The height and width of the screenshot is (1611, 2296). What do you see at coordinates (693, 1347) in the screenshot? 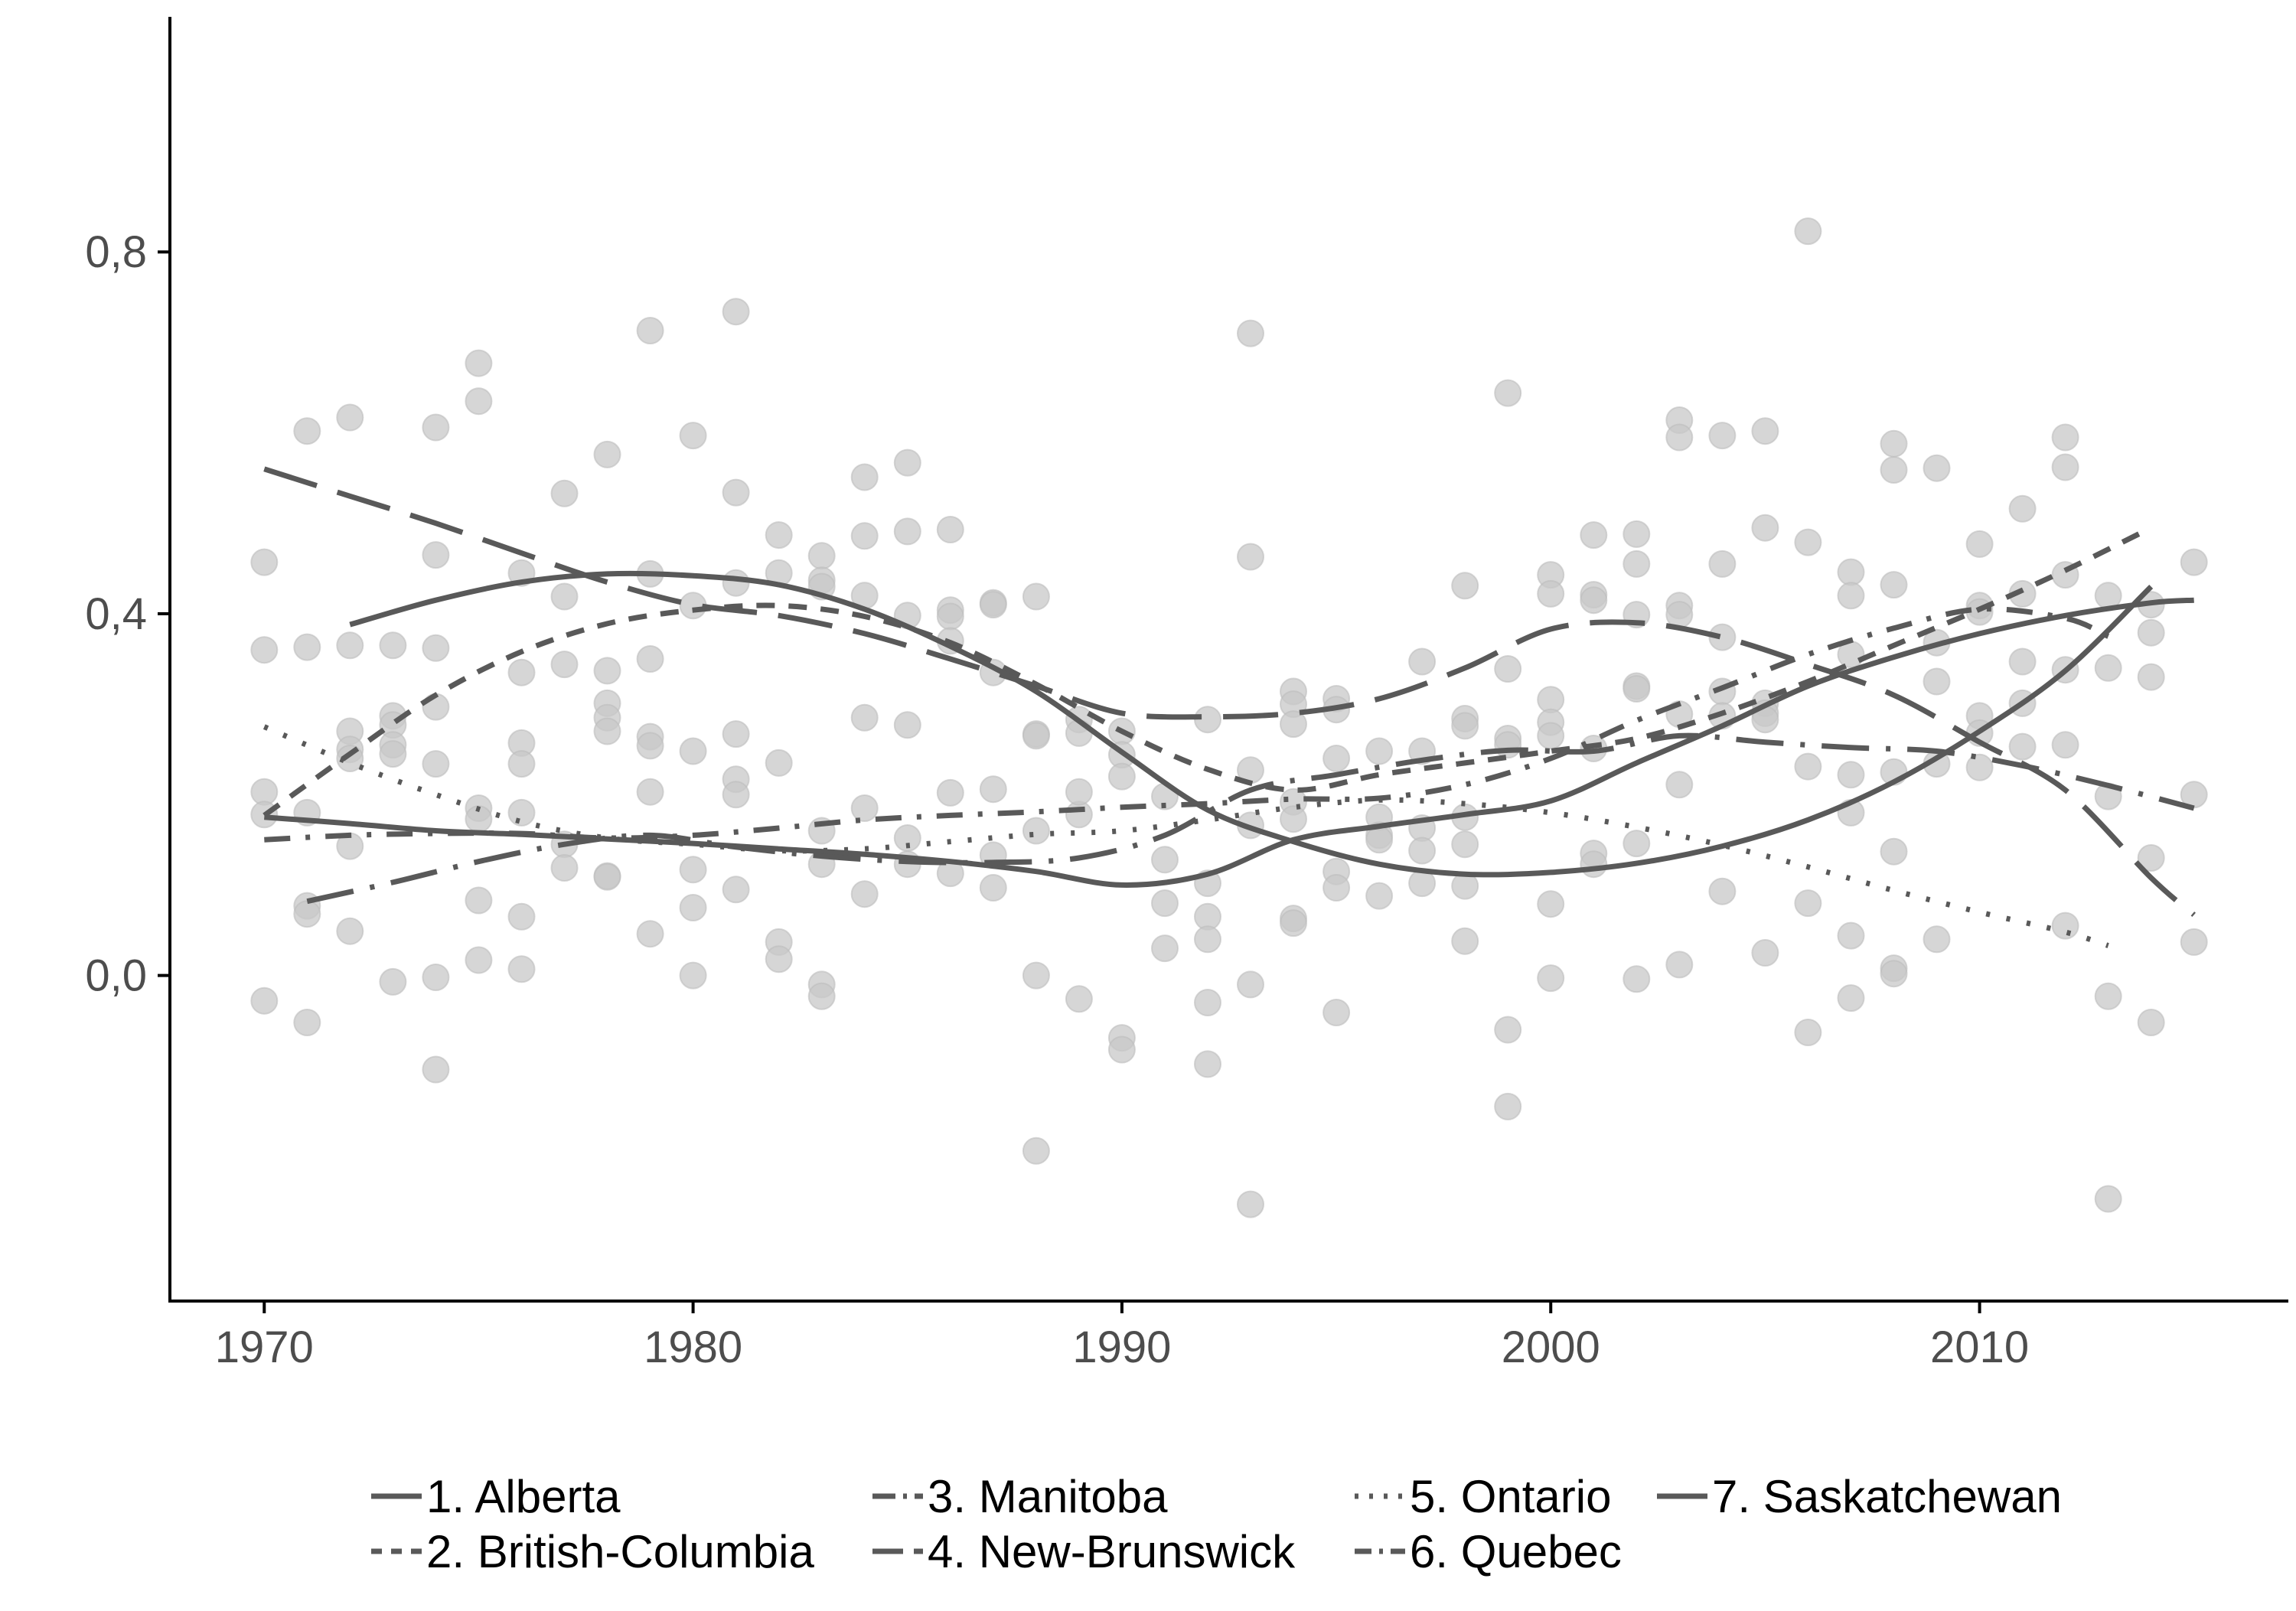
I see `x-tick-label: 1980` at bounding box center [693, 1347].